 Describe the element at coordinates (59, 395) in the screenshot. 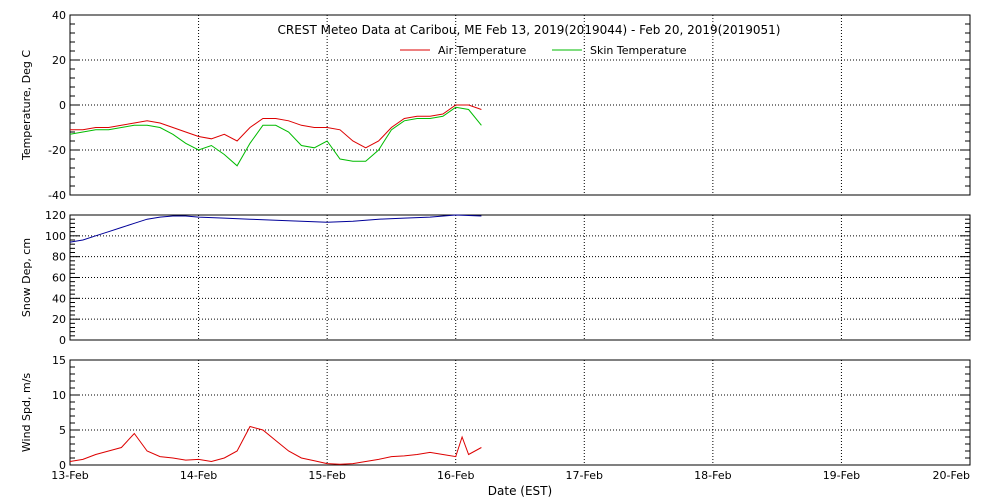

I see `y-tick-label: 10` at that location.